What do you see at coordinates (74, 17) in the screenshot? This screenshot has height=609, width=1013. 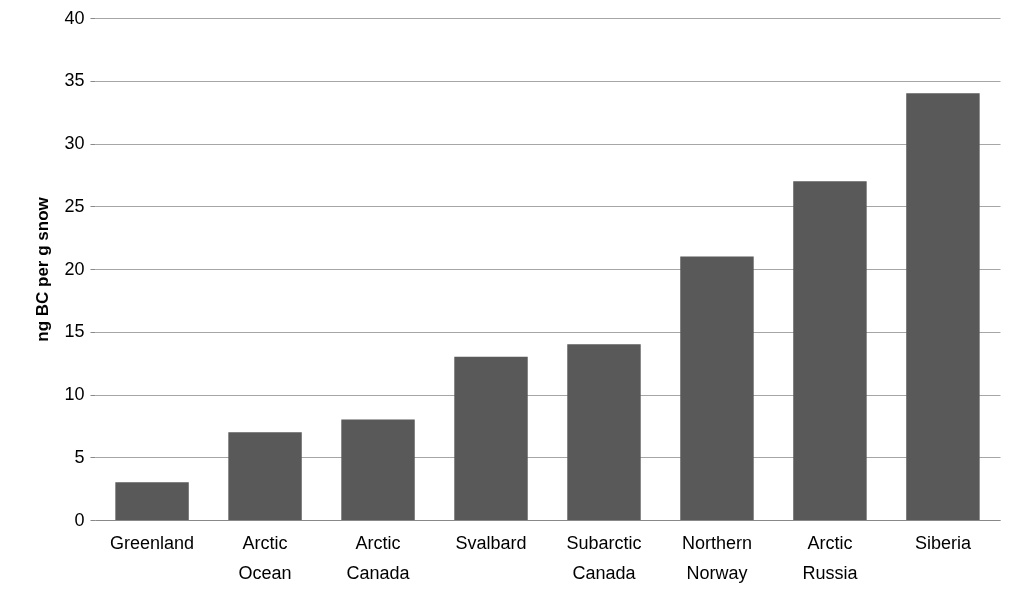 I see `y-tick-label: 40` at bounding box center [74, 17].